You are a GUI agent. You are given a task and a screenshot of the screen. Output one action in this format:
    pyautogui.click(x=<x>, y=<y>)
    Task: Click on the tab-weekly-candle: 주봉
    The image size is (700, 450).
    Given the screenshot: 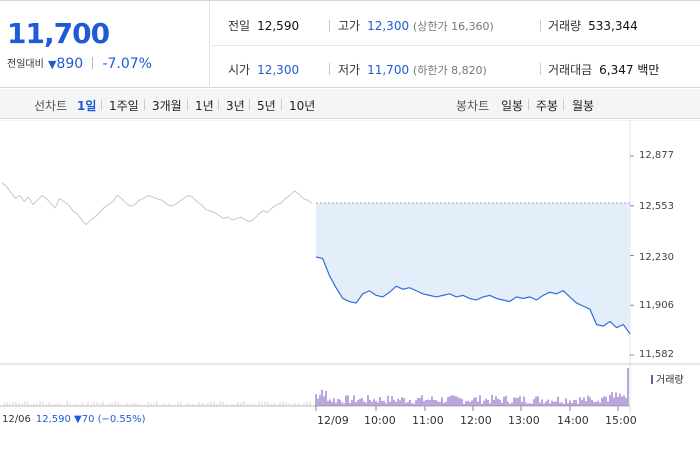 What is the action you would take?
    pyautogui.click(x=547, y=106)
    